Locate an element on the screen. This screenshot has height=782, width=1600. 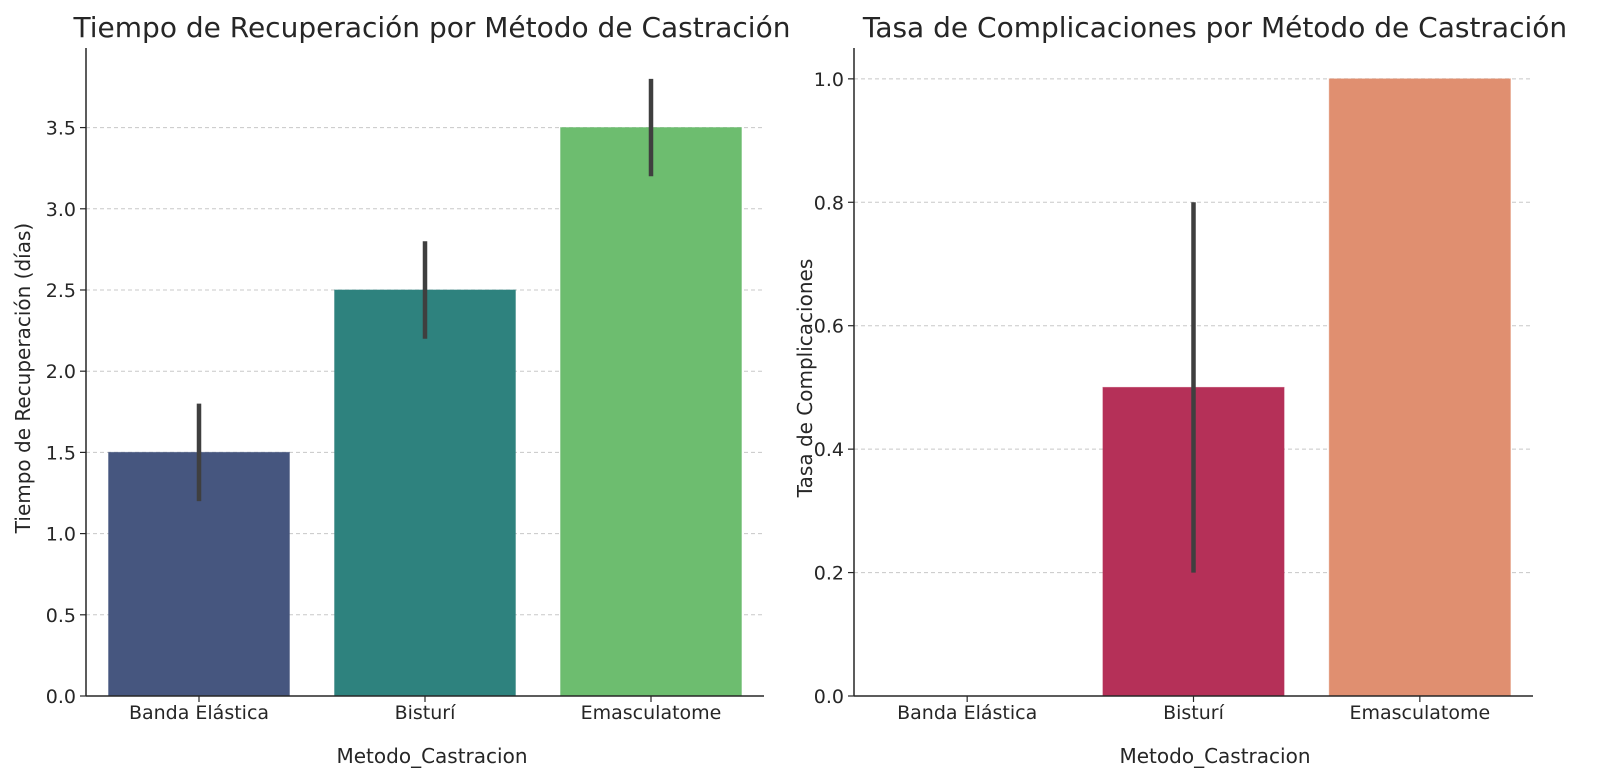
y-tick-label: 3.0 is located at coordinates (61, 210).